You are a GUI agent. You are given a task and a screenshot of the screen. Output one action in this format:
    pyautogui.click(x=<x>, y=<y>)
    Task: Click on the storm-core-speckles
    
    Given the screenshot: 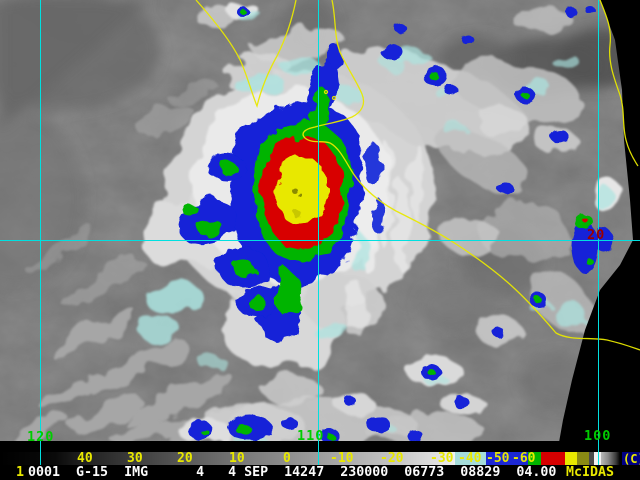 What is the action you would take?
    pyautogui.click(x=297, y=203)
    